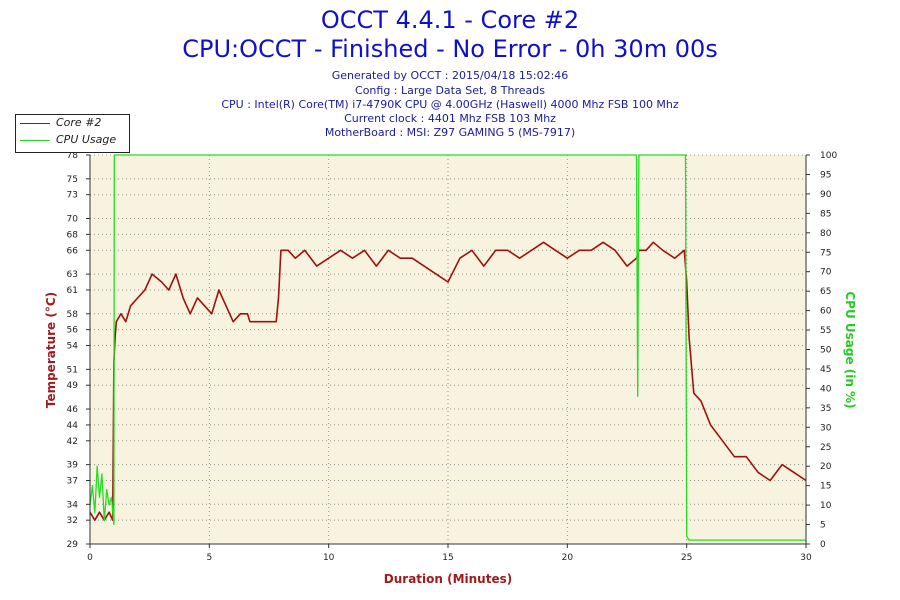 The height and width of the screenshot is (600, 900). I want to click on legend: Core #2 CPU Usage, so click(72, 133).